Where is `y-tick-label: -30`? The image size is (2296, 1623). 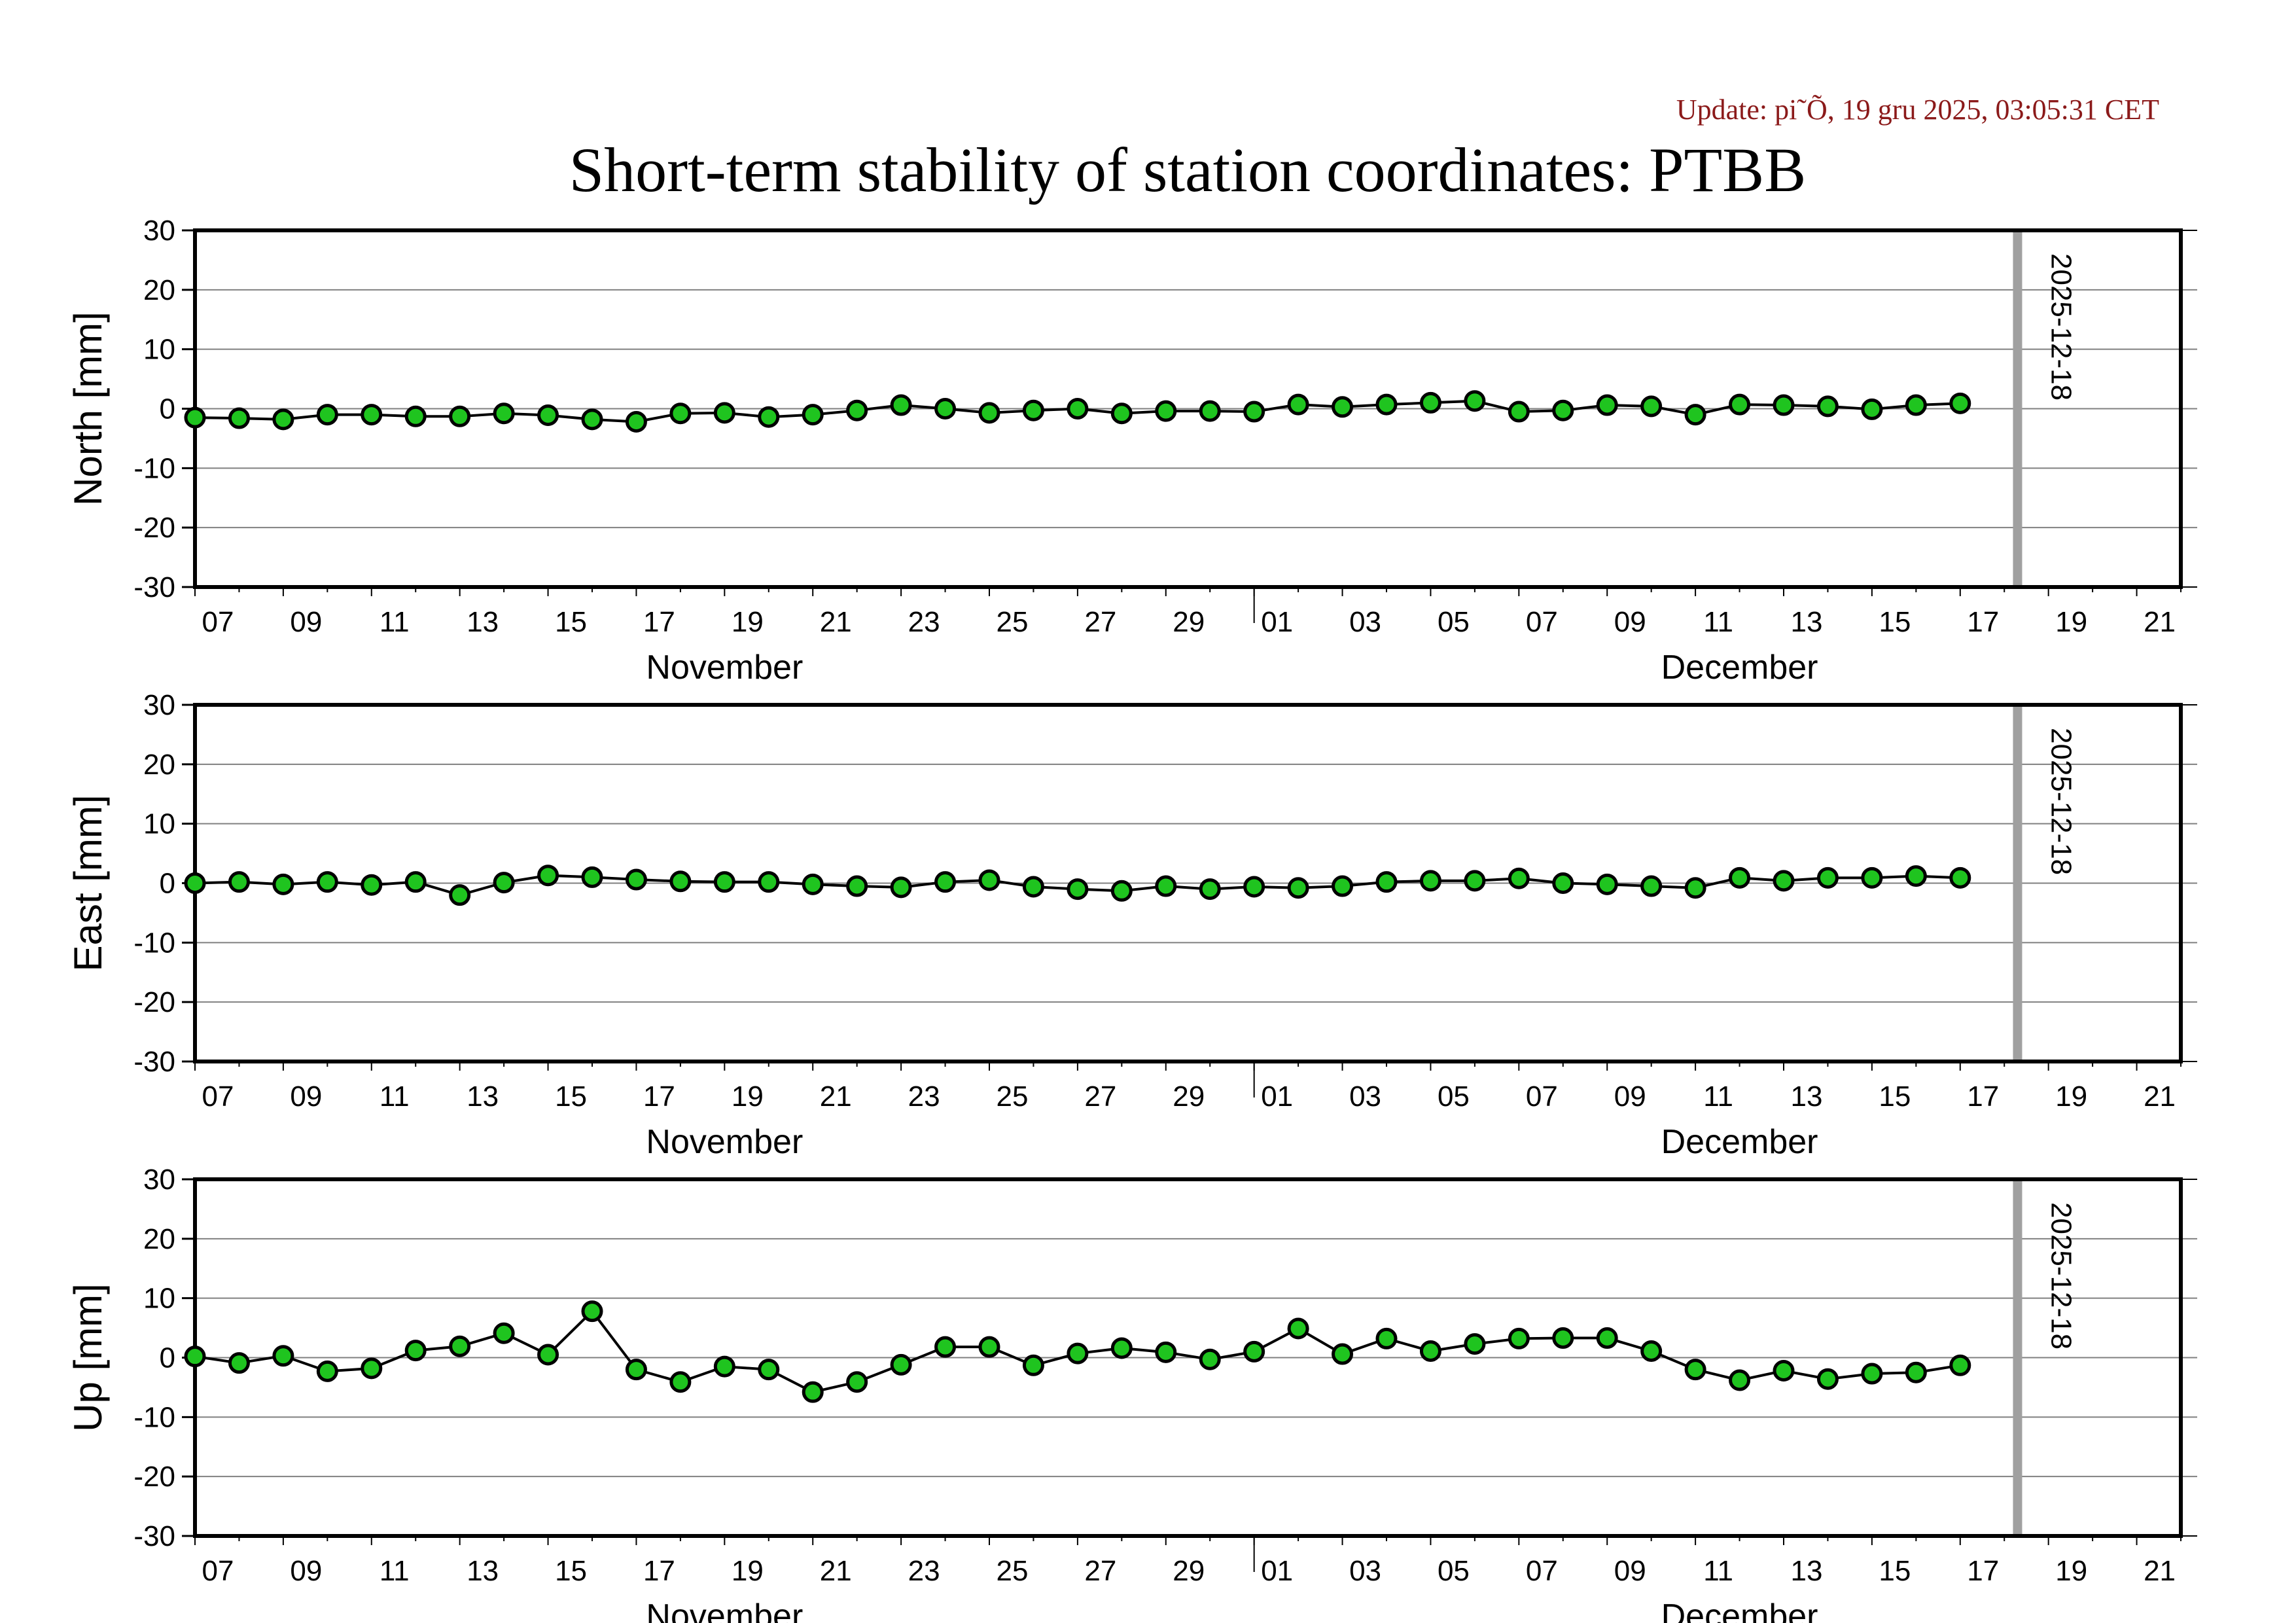 y-tick-label: -30 is located at coordinates (154, 1536).